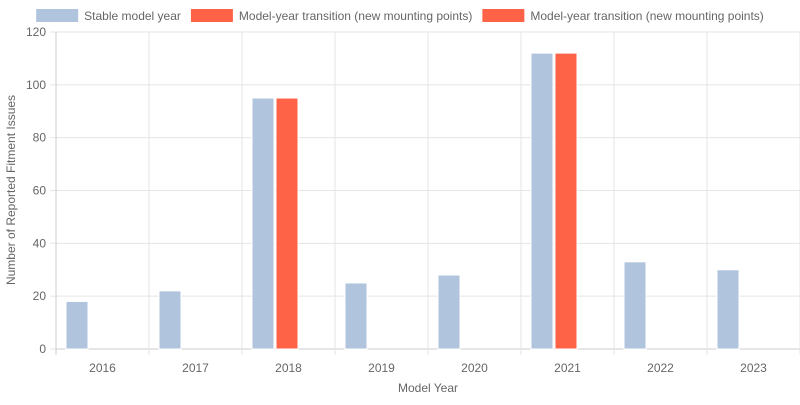  I want to click on bar-stable-2017, so click(170, 320).